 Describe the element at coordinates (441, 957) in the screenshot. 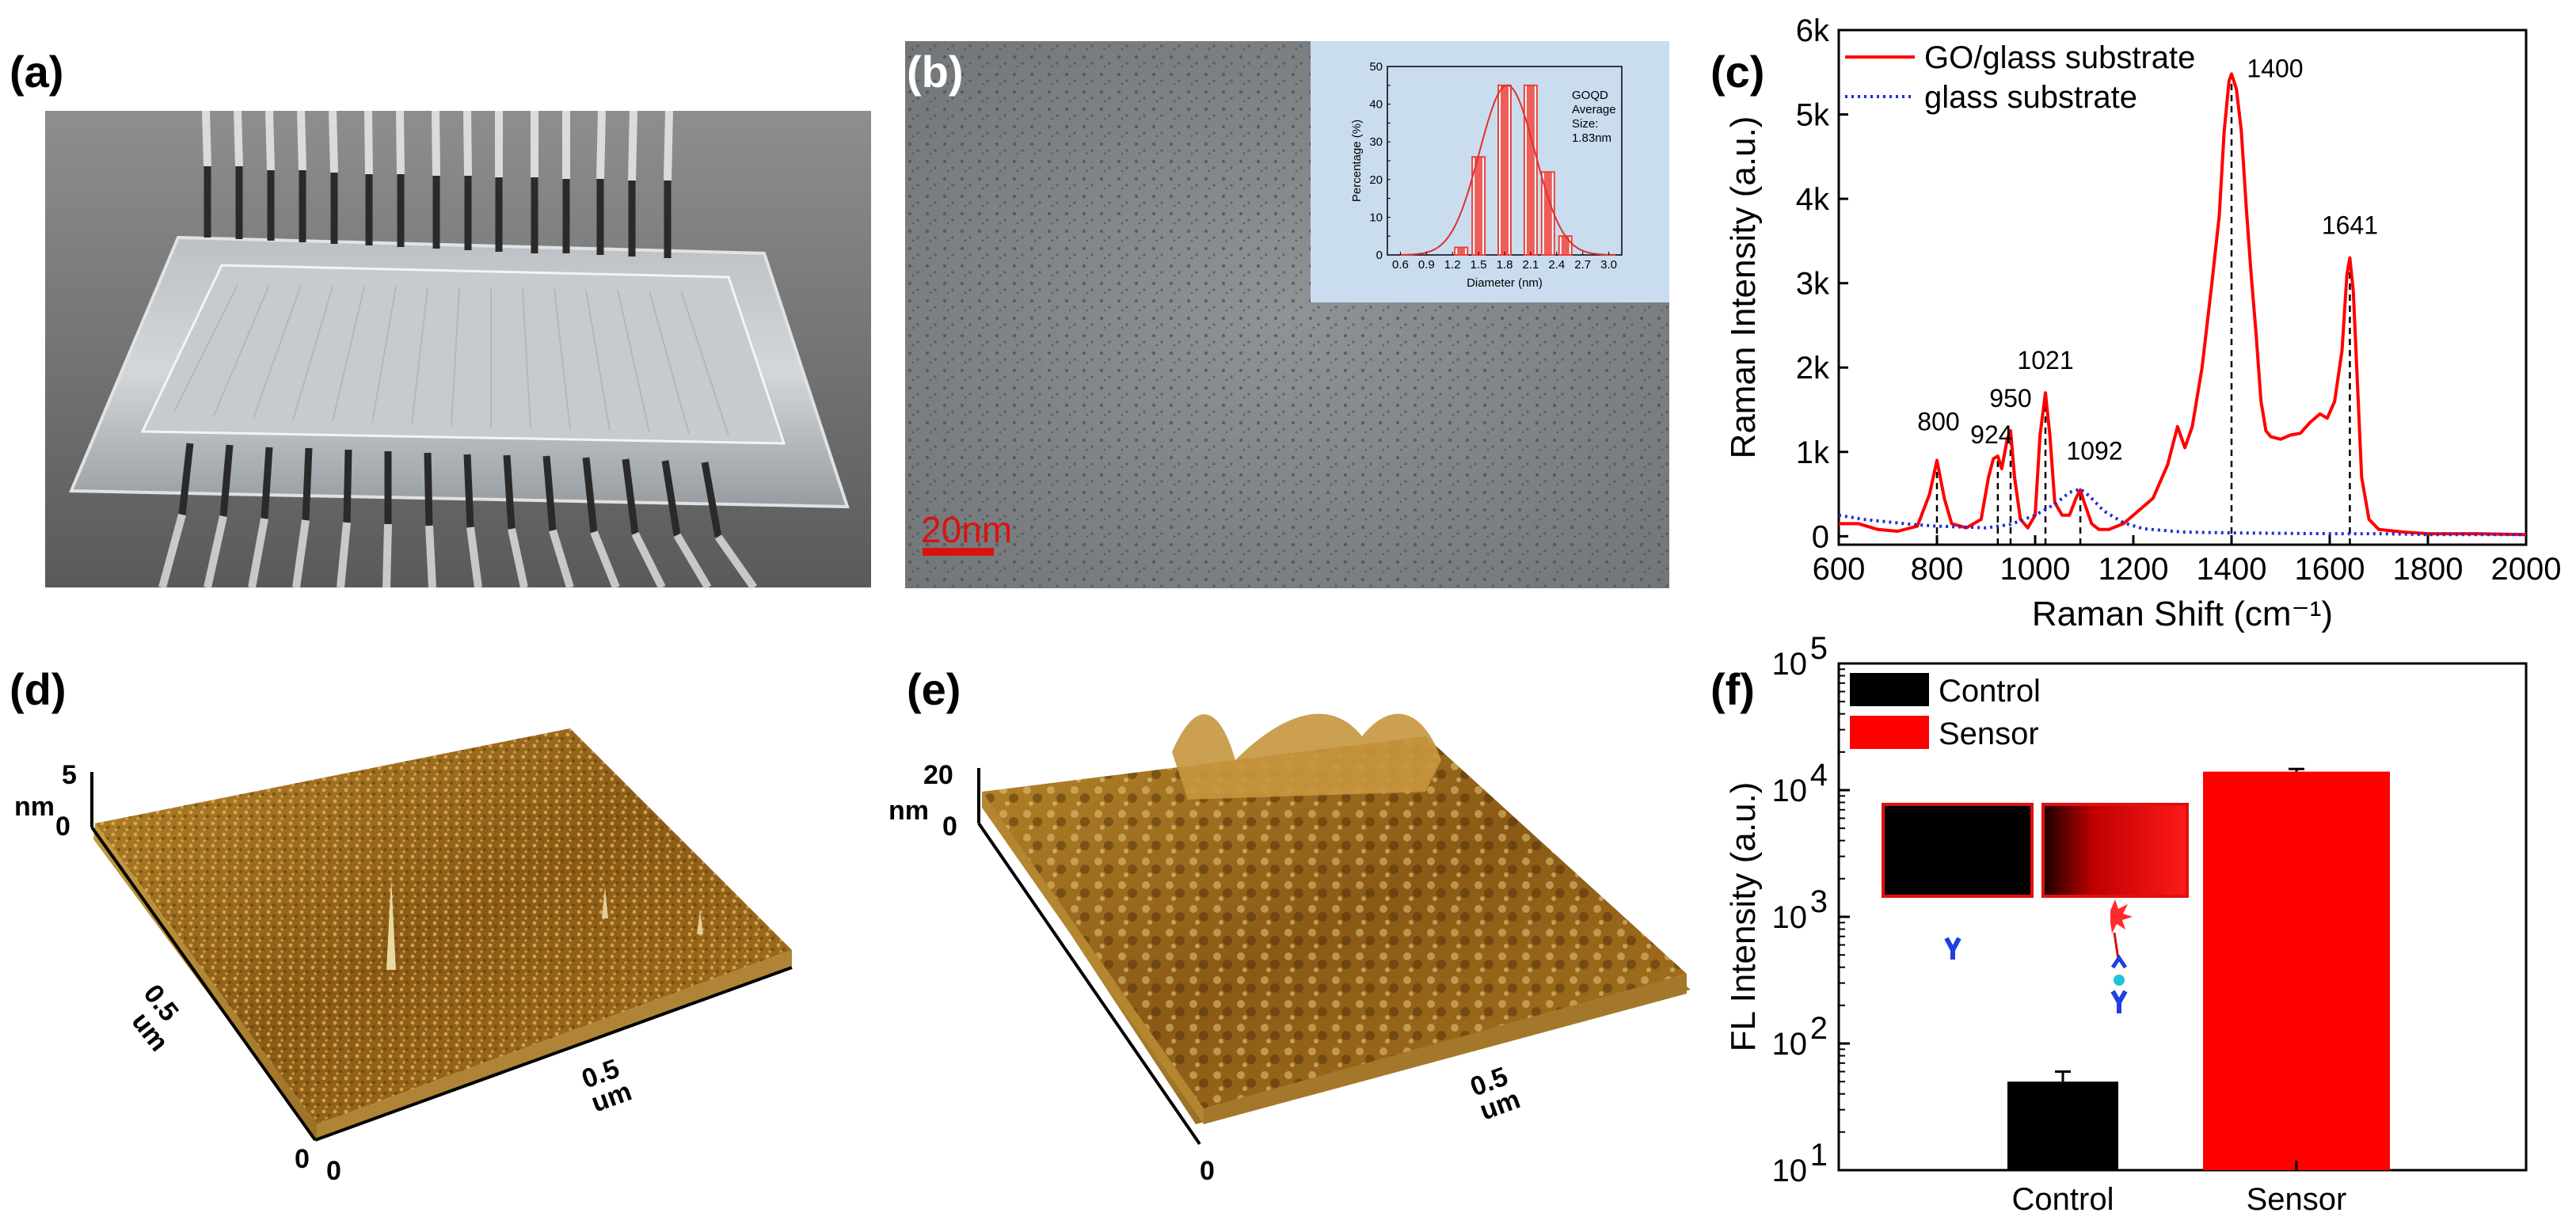

I see `afm-axes-d` at that location.